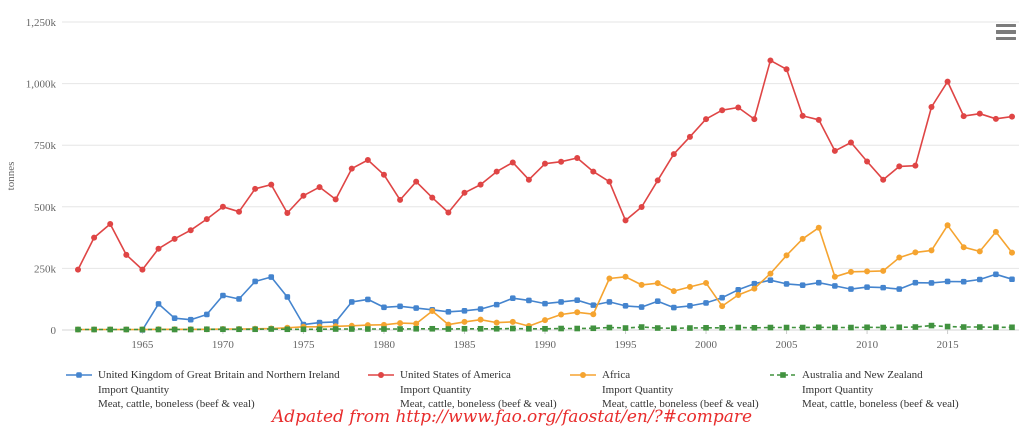 The width and height of the screenshot is (1024, 433). I want to click on chart-menu-button, so click(1006, 32).